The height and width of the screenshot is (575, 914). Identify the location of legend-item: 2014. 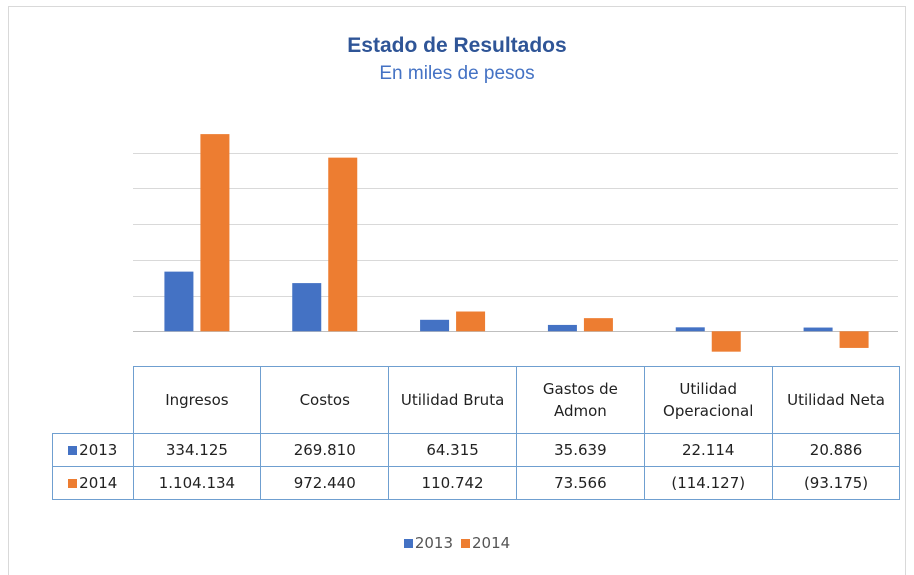
(485, 543).